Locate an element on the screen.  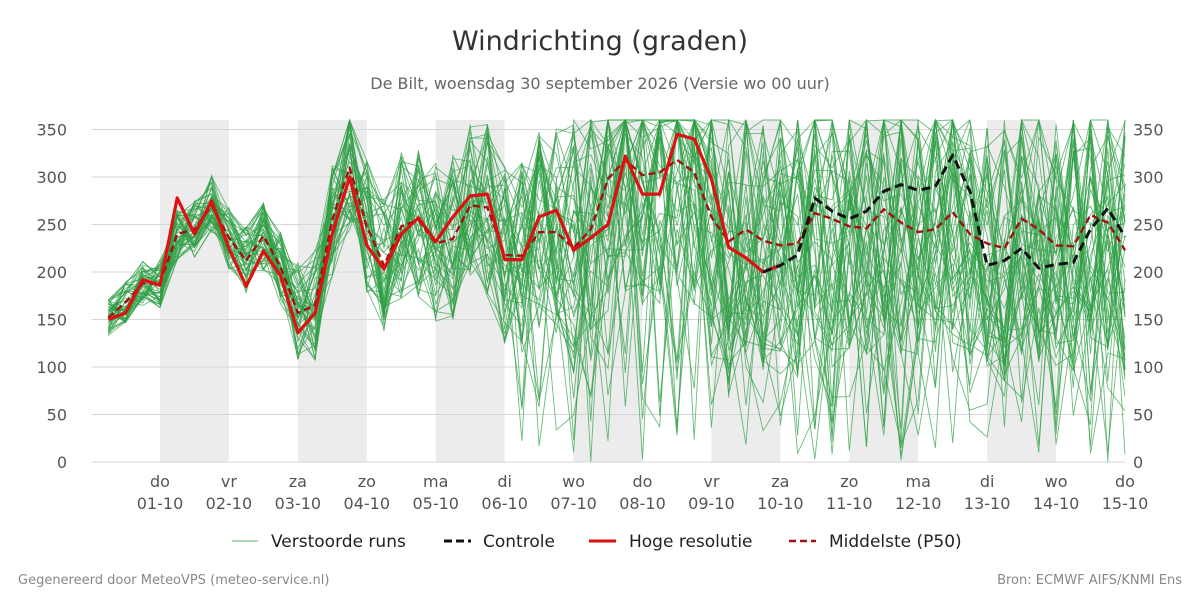
x-tick-day-5: ma is located at coordinates (435, 481).